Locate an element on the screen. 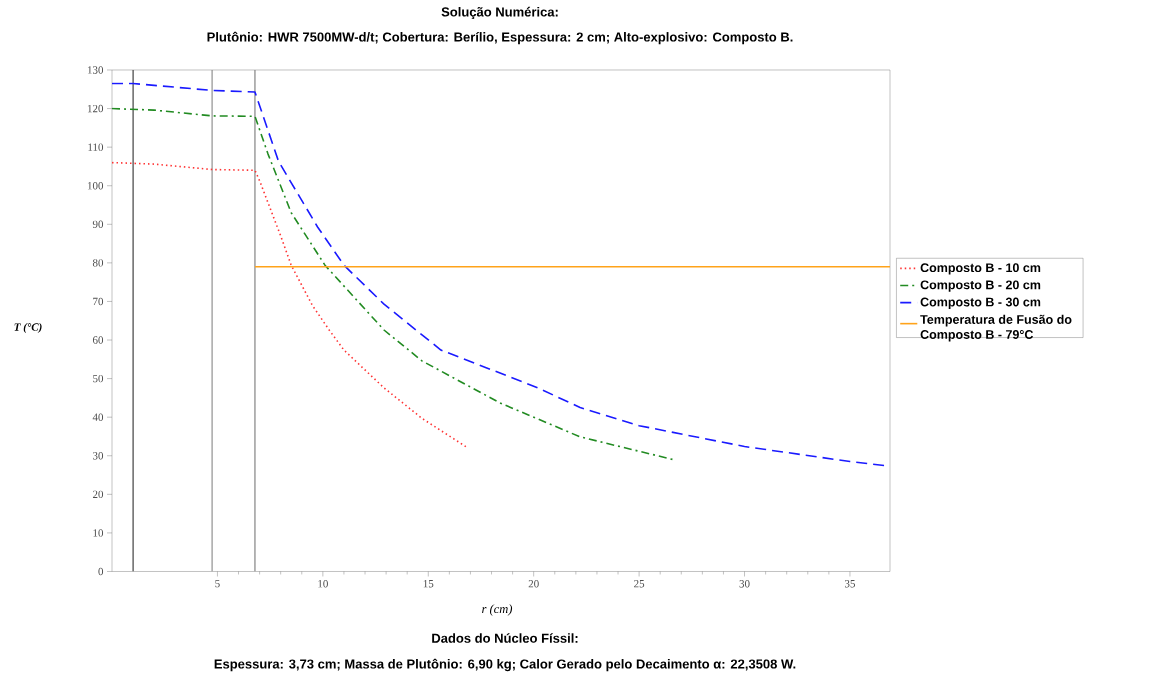 The width and height of the screenshot is (1170, 680). x-axis-title: r (cm) is located at coordinates (497, 610).